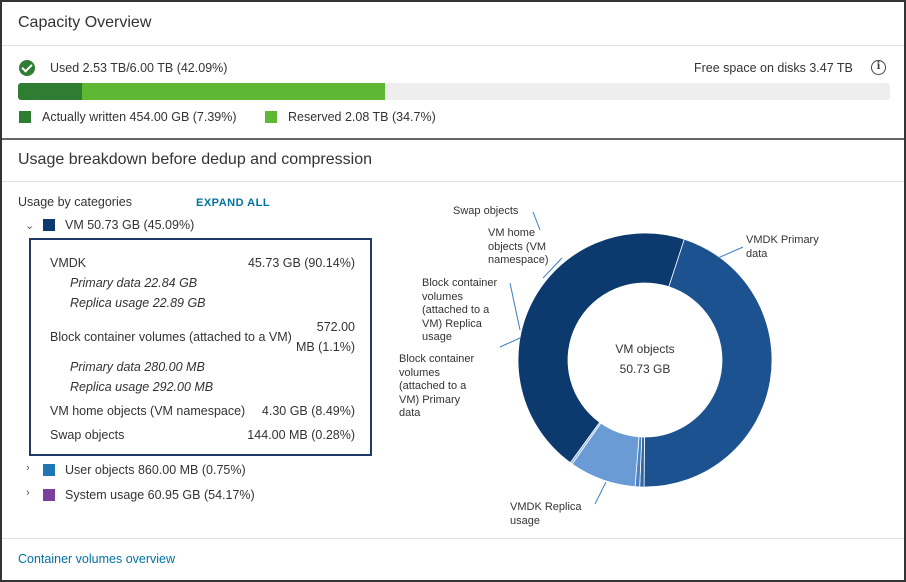 The width and height of the screenshot is (906, 582). What do you see at coordinates (49, 470) in the screenshot?
I see `user-objects-swatch` at bounding box center [49, 470].